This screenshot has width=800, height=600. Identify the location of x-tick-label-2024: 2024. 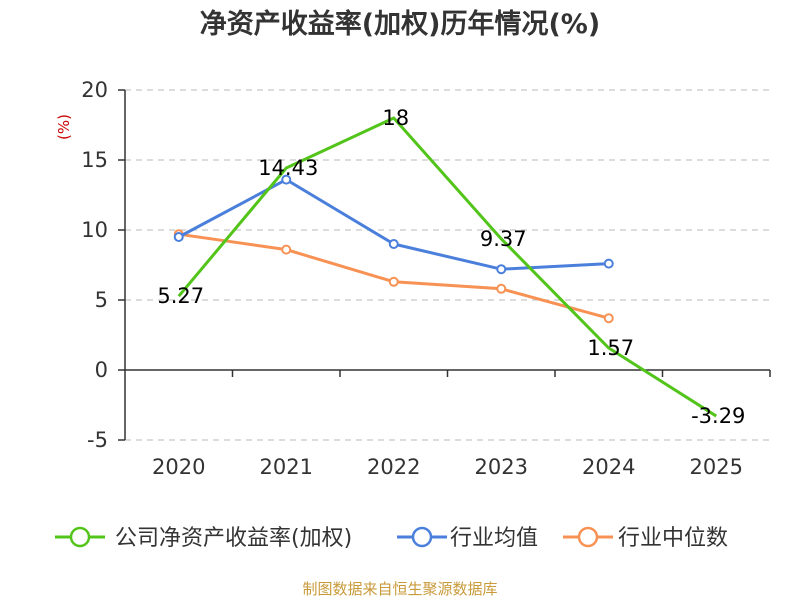
(608, 467).